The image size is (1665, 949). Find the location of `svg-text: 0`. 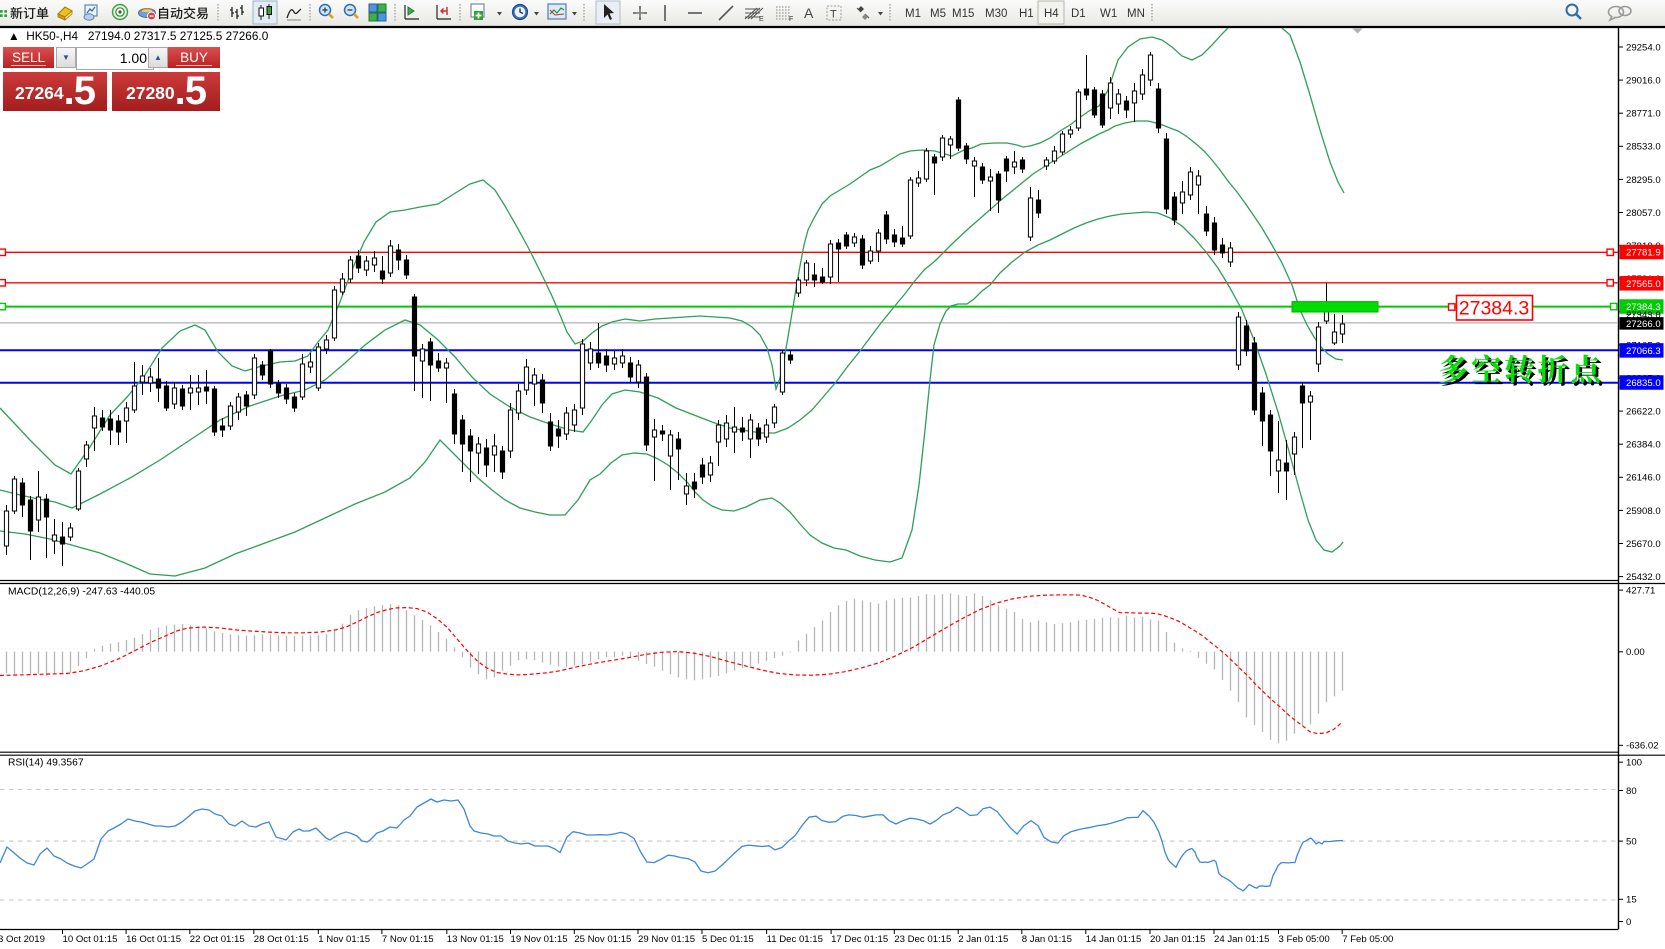

svg-text: 0 is located at coordinates (1628, 922).